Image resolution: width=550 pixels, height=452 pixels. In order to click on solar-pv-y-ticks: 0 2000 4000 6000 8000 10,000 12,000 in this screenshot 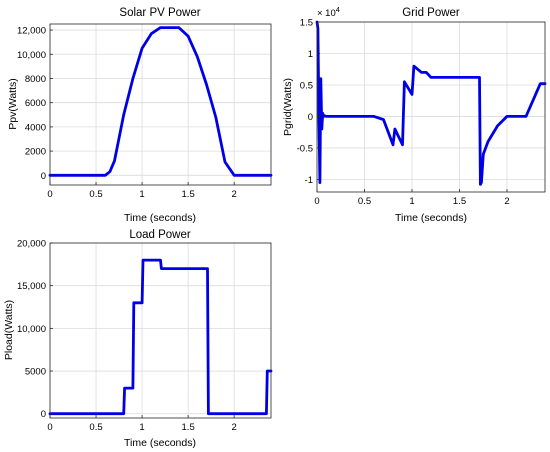, I will do `click(35, 104)`.